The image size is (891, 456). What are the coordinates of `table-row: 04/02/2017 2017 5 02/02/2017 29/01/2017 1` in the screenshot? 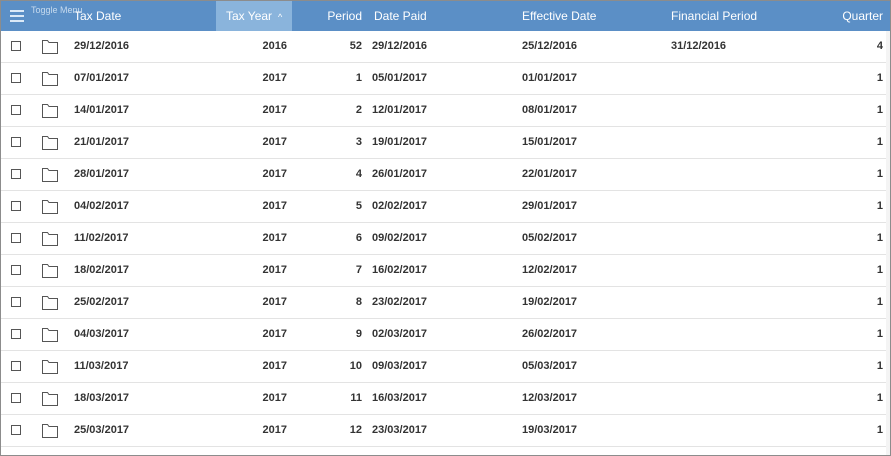 It's located at (445, 207).